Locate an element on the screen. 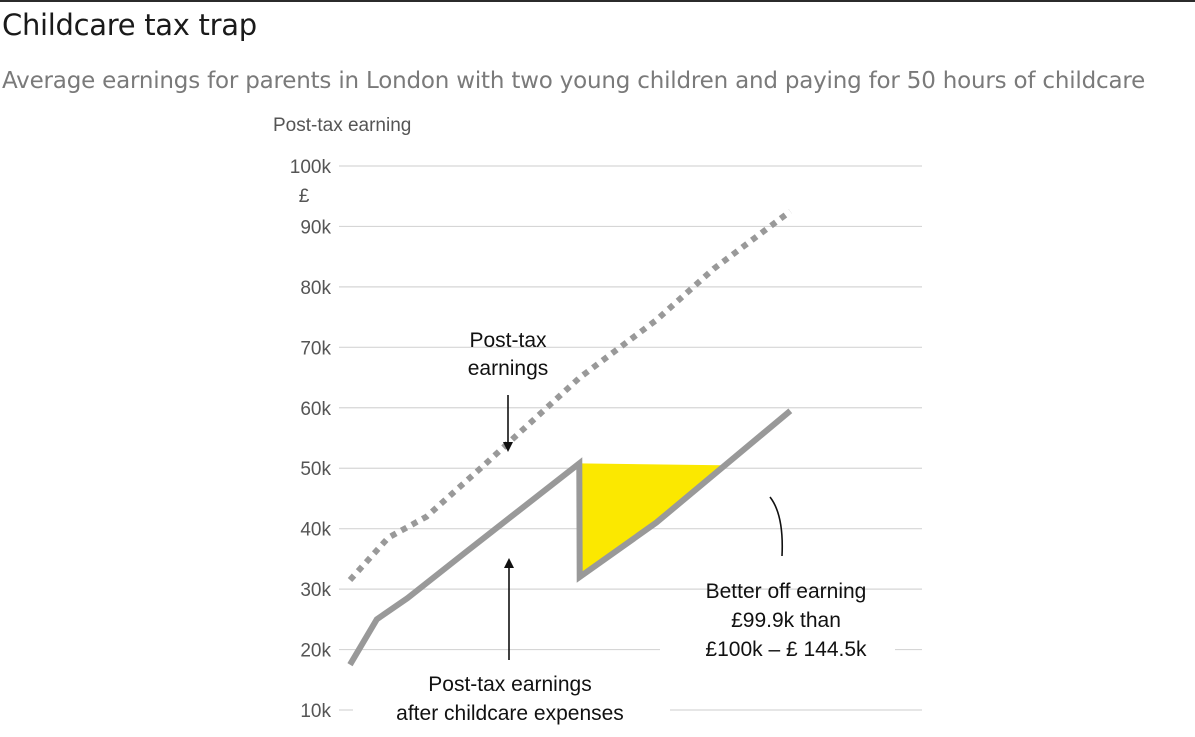  y-tick-label-30k: 30k is located at coordinates (315, 590).